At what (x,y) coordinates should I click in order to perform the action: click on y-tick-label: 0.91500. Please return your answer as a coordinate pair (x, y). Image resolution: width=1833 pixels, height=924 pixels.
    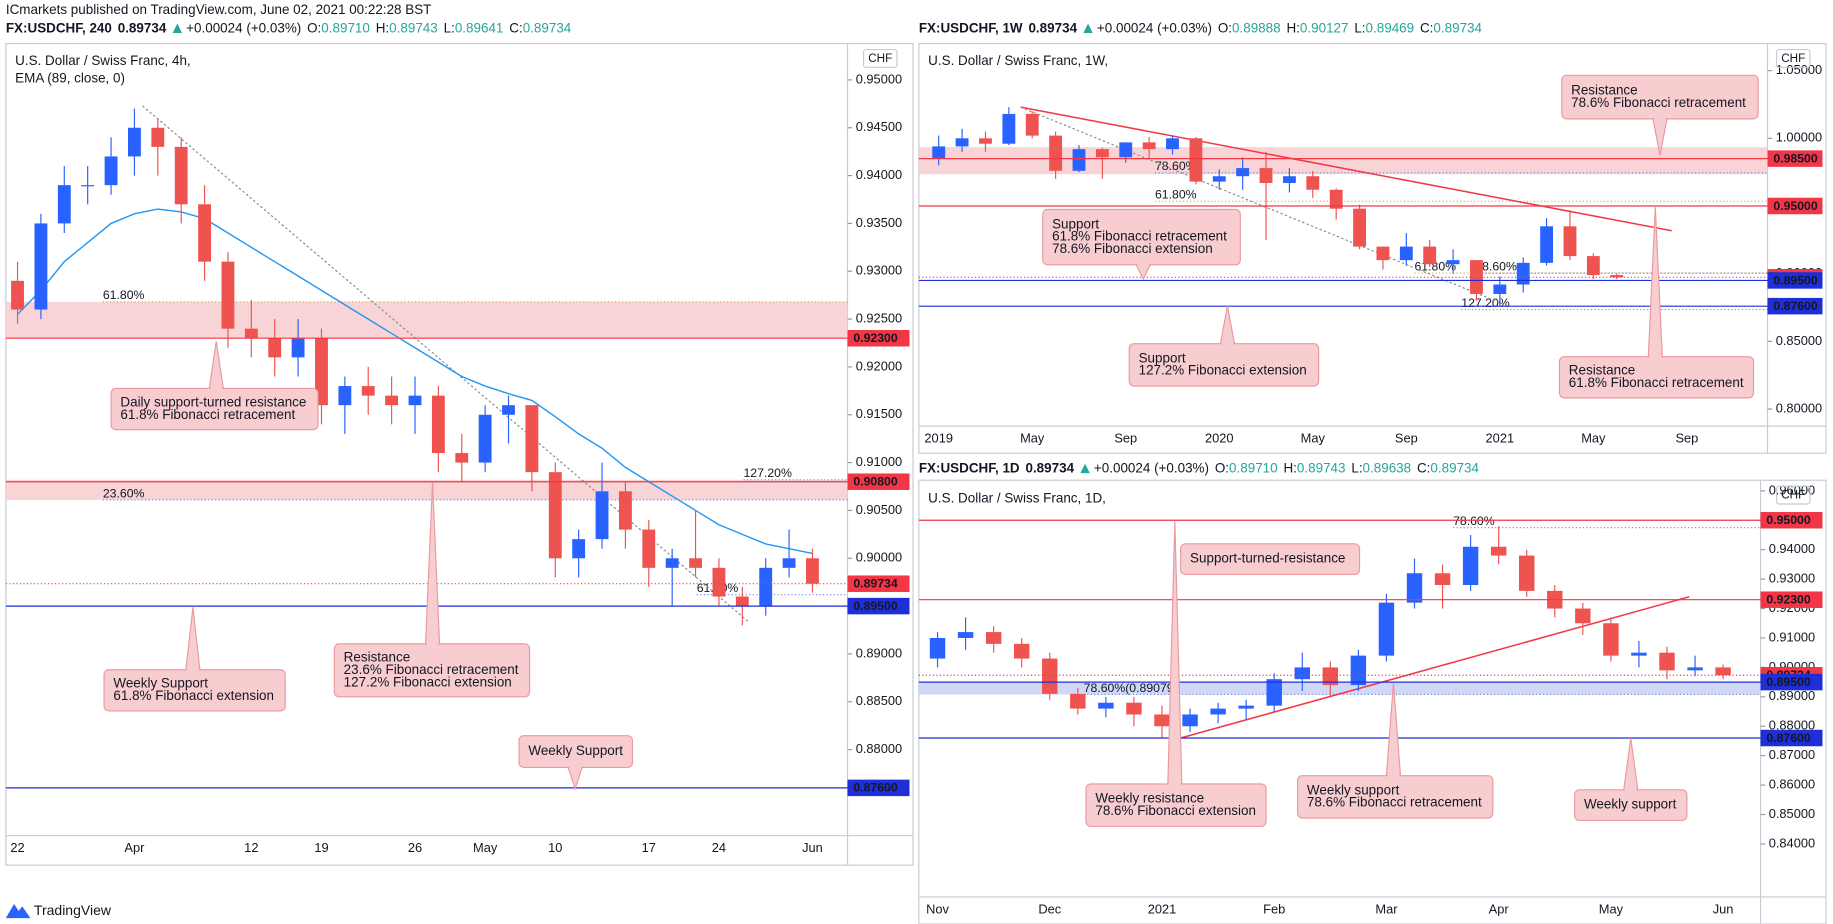
    Looking at the image, I should click on (879, 413).